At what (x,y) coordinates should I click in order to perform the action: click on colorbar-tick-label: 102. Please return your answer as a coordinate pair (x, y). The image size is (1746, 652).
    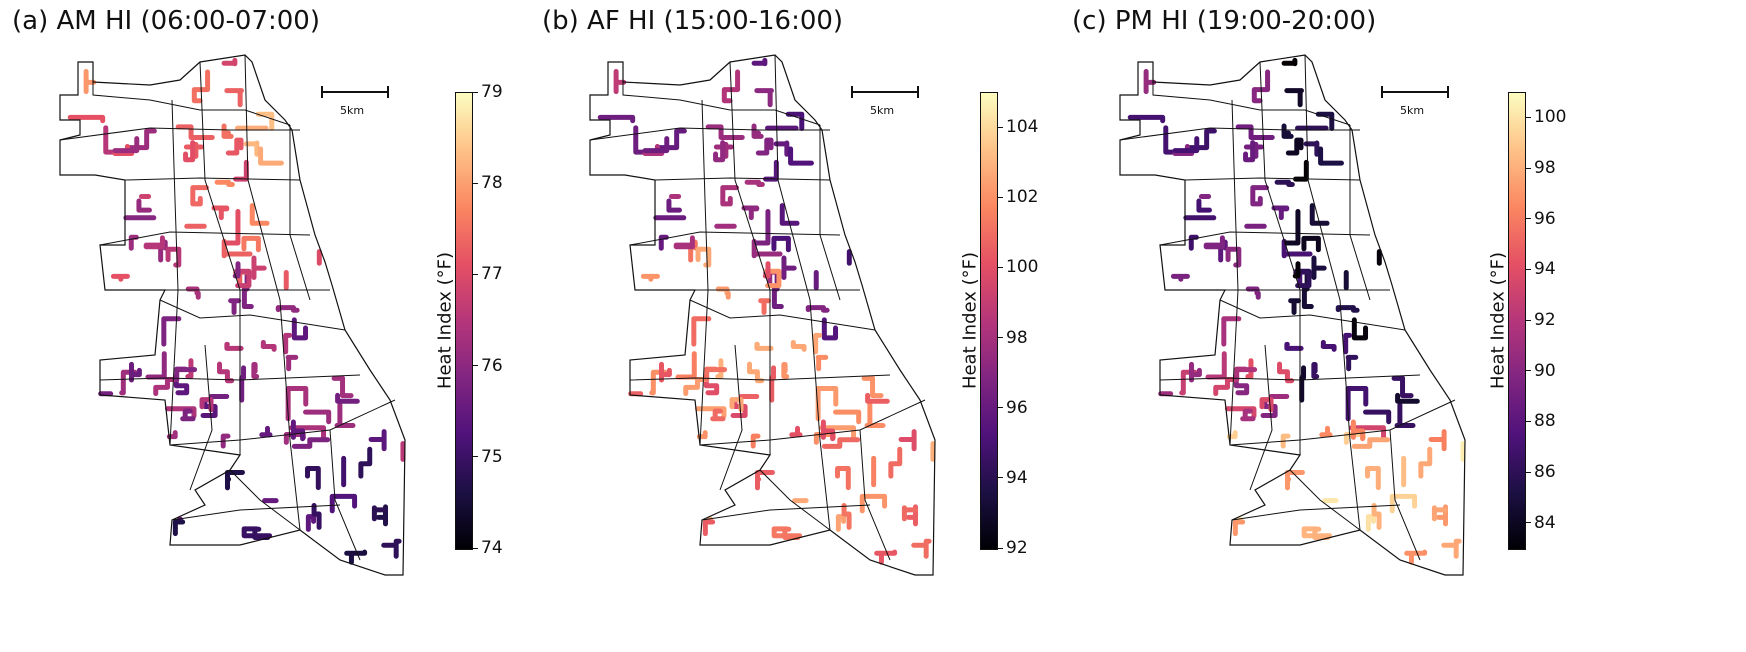
    Looking at the image, I should click on (1018, 197).